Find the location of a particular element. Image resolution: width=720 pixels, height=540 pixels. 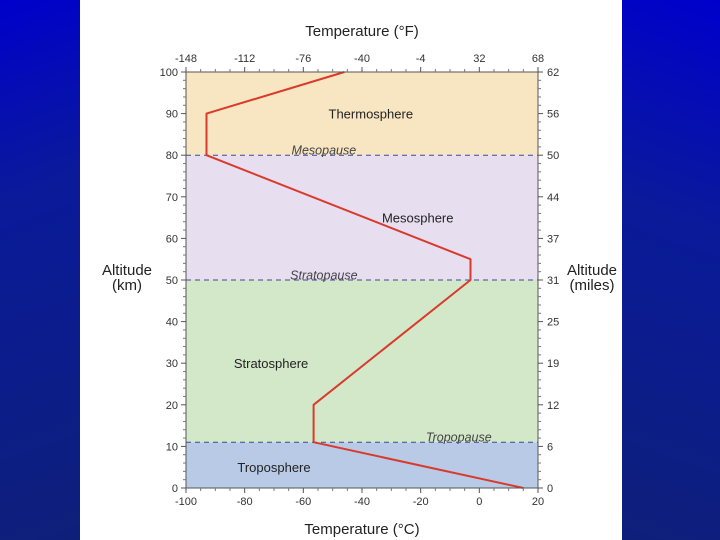

layer-band-troposphere is located at coordinates (362, 465).